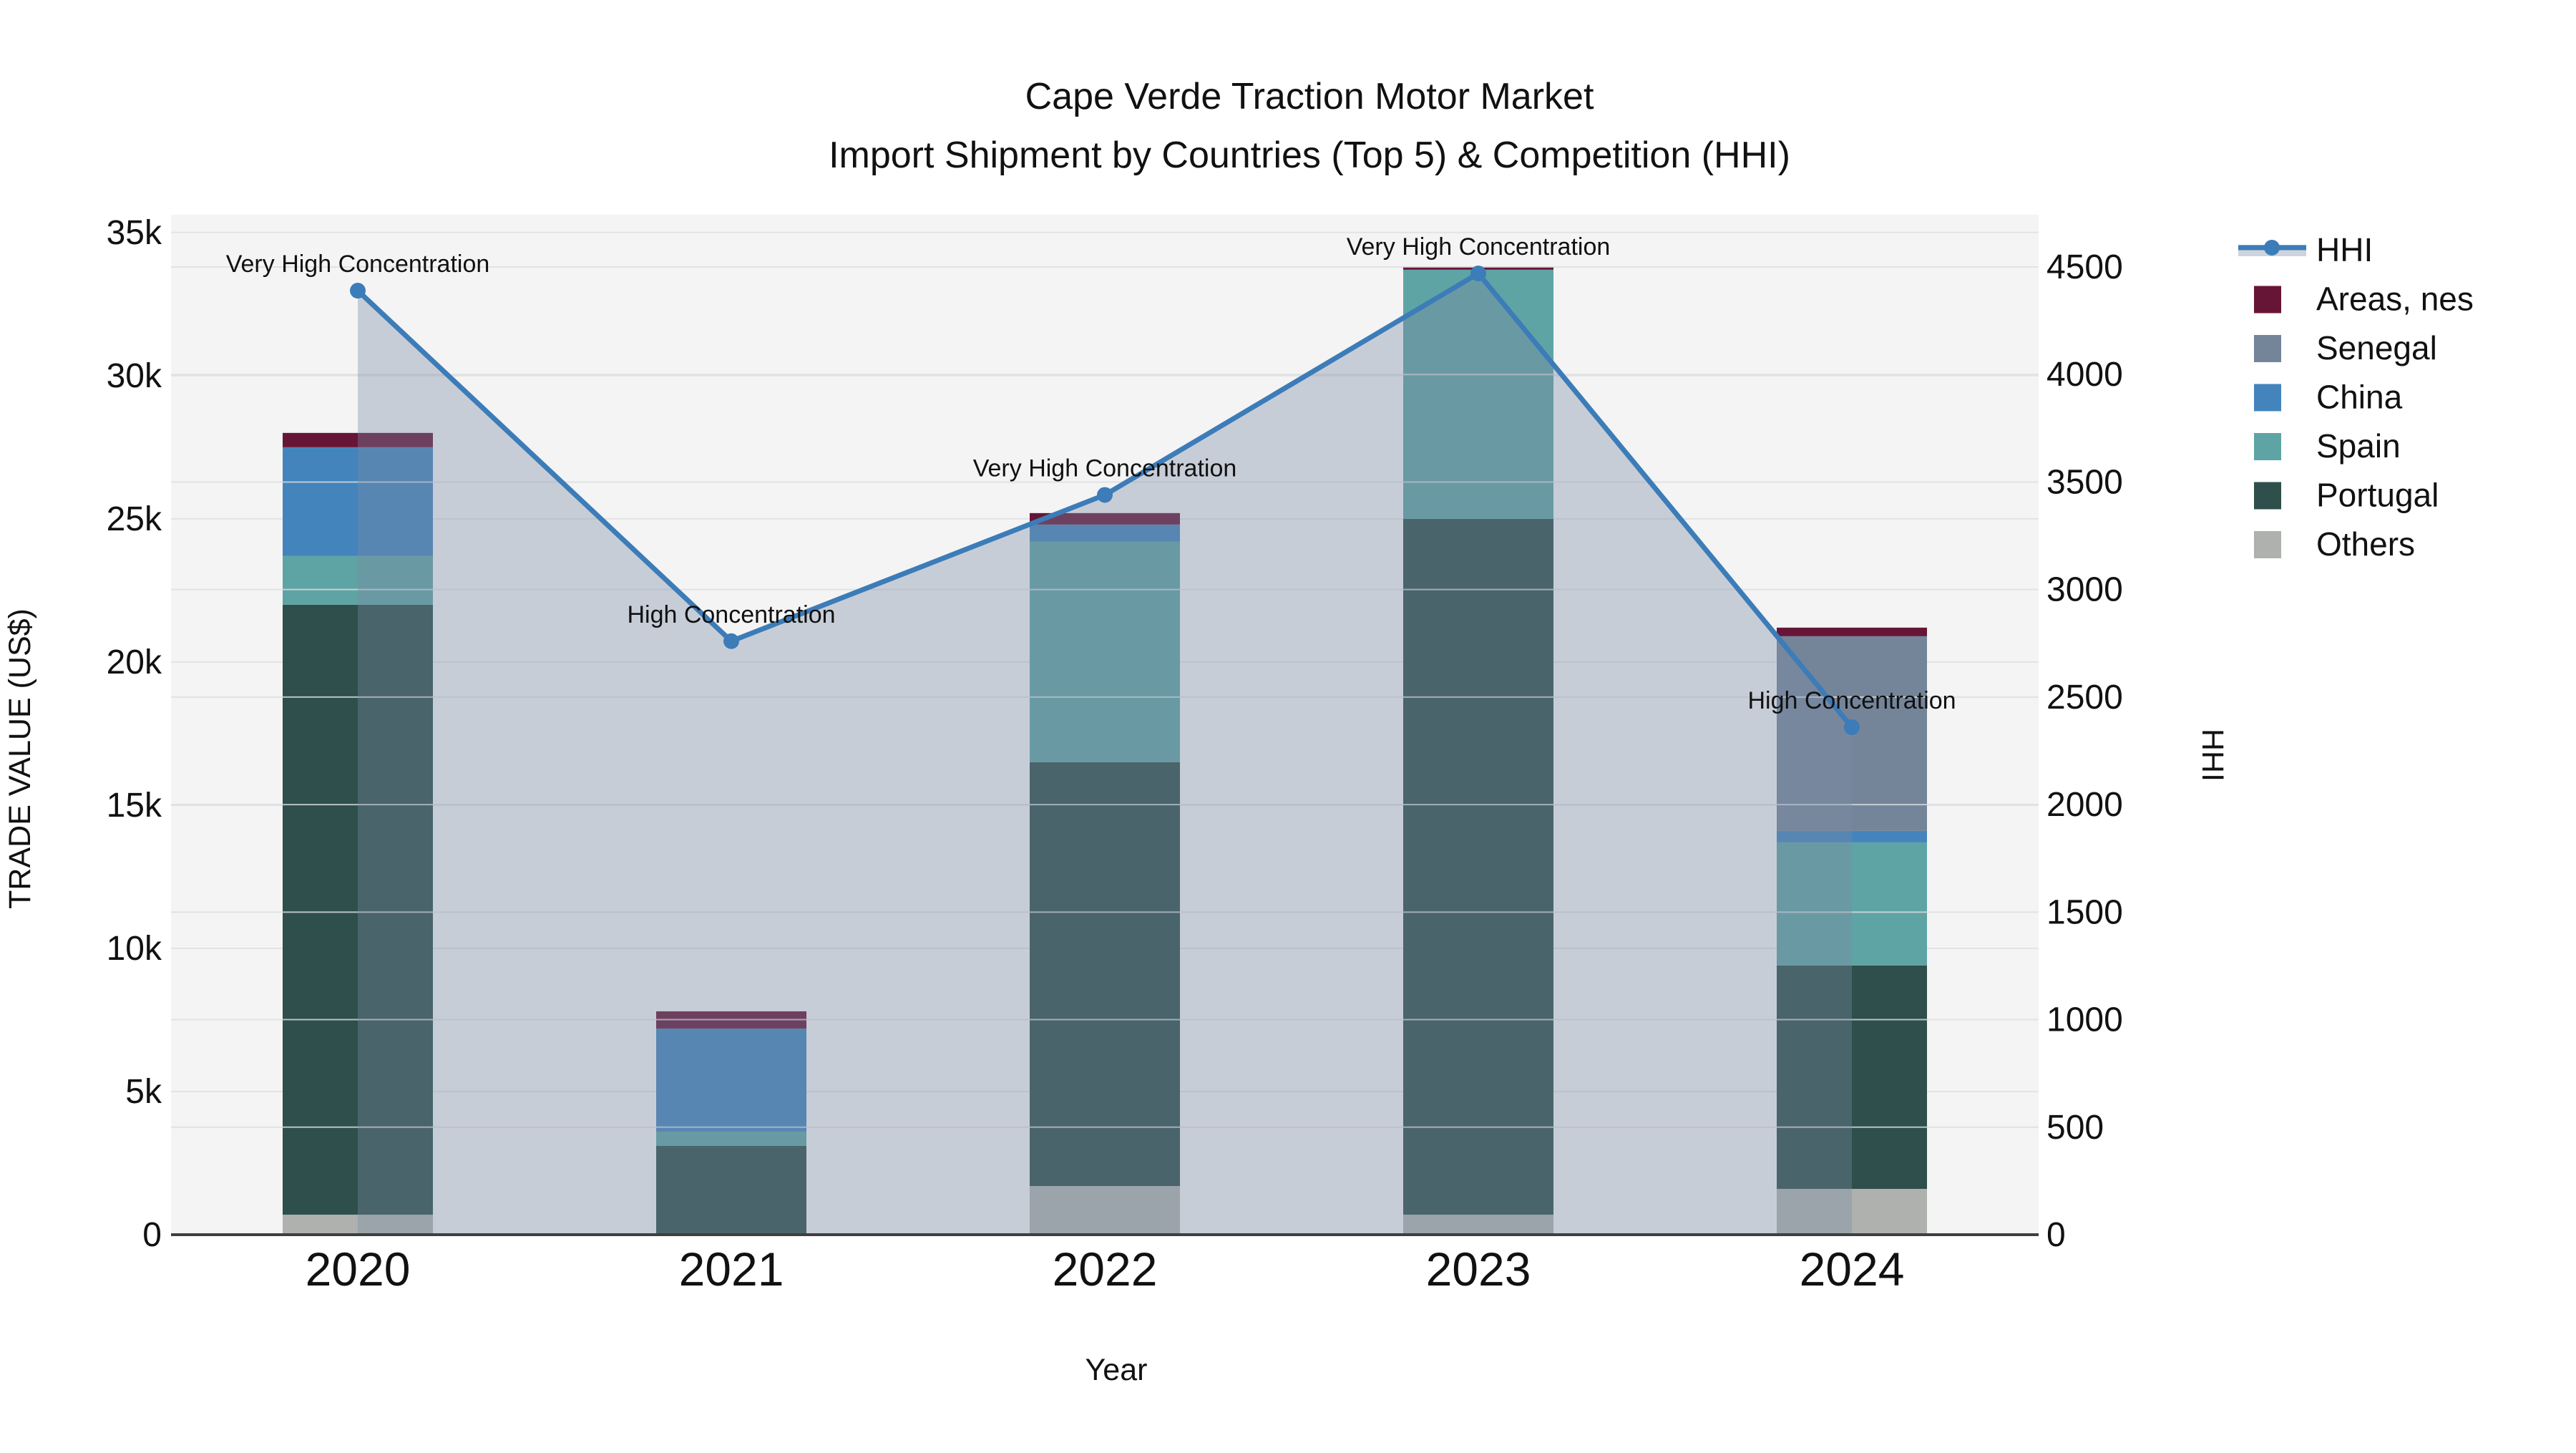  I want to click on legend-label: Spain, so click(2358, 446).